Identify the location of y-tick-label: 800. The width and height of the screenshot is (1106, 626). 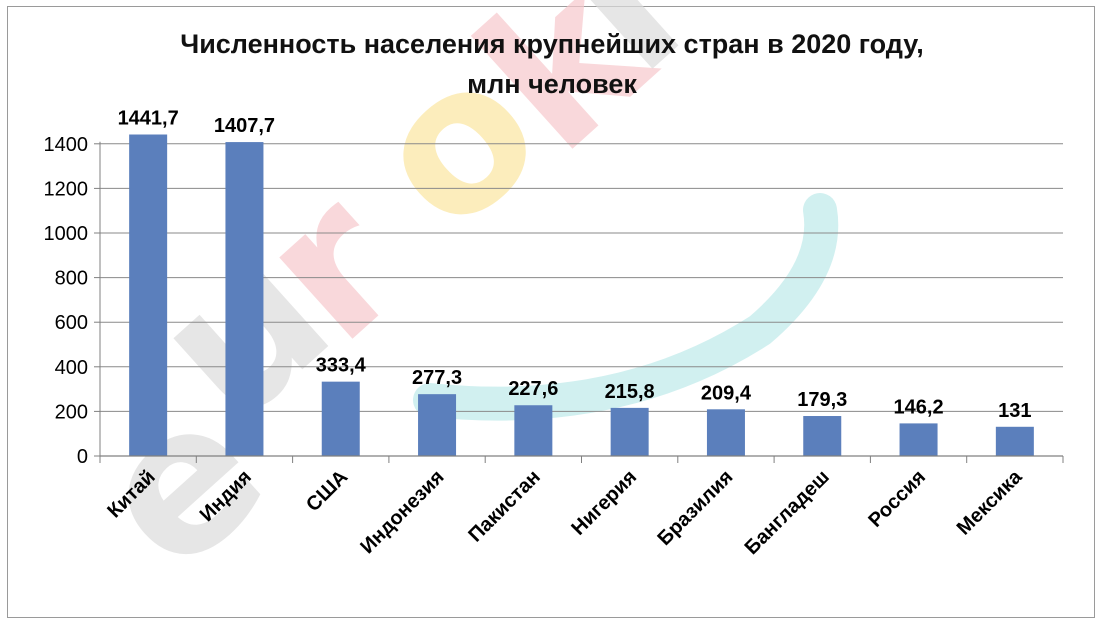
(71, 279).